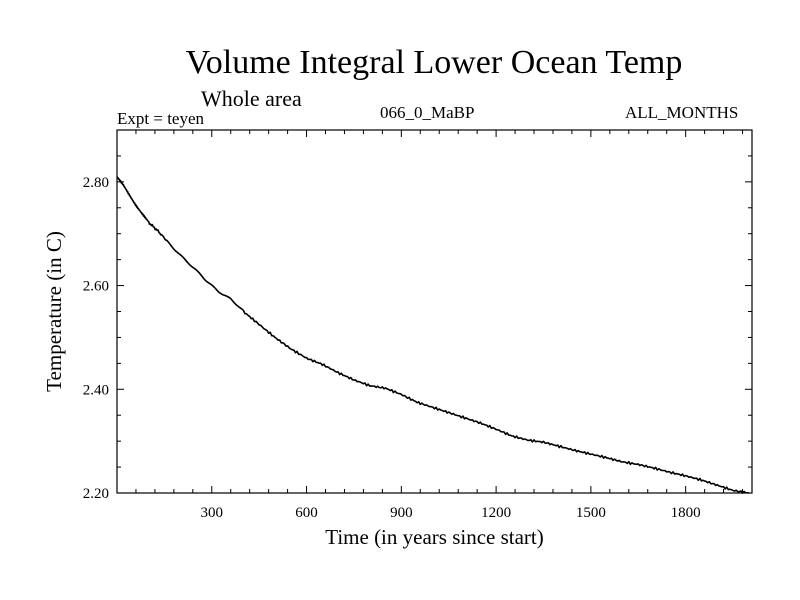 The image size is (800, 600). Describe the element at coordinates (434, 537) in the screenshot. I see `x-axis-title: Time (in years since start)` at that location.